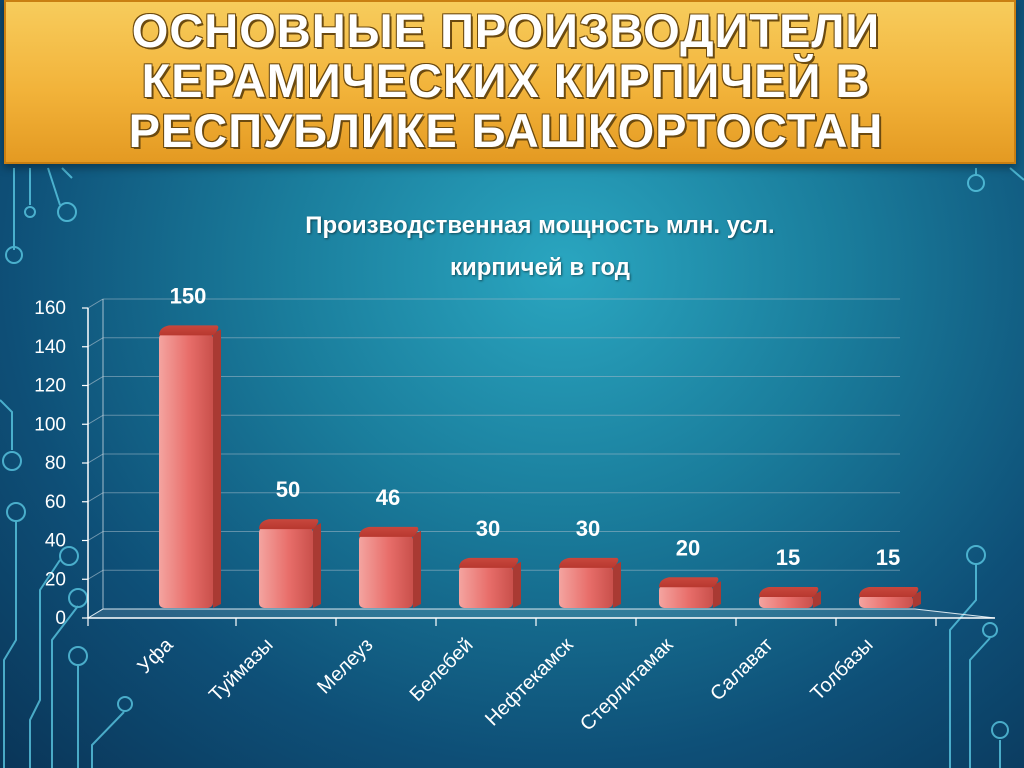 This screenshot has height=768, width=1024. Describe the element at coordinates (55, 463) in the screenshot. I see `y-tick-label: 80` at that location.